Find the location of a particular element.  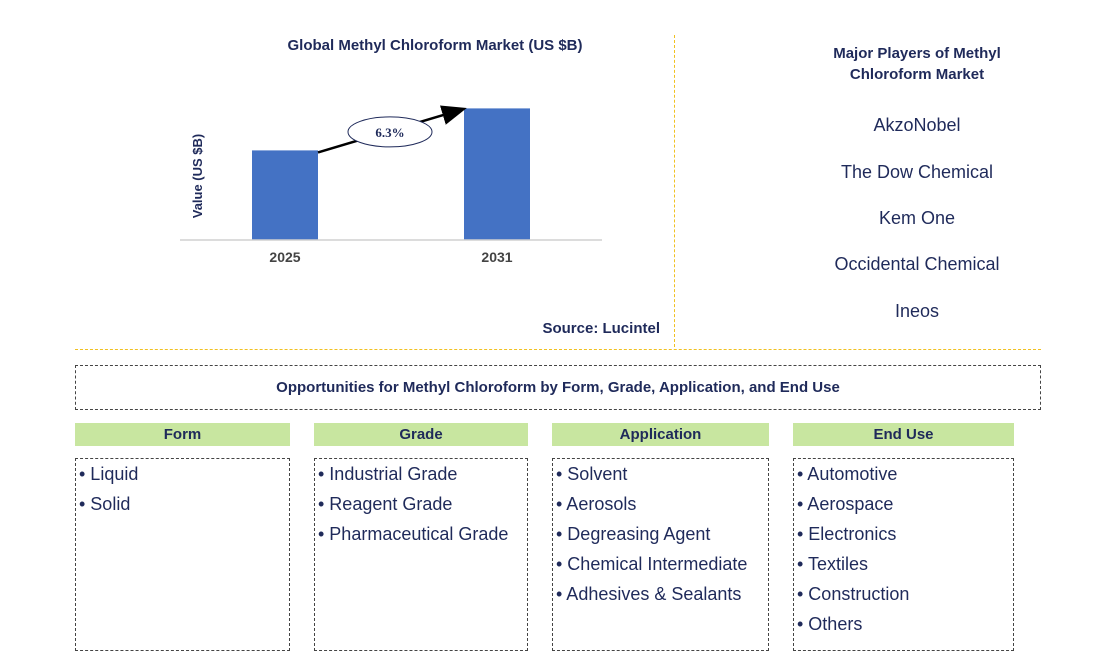

player-item: The Dow Chemical is located at coordinates (917, 172).